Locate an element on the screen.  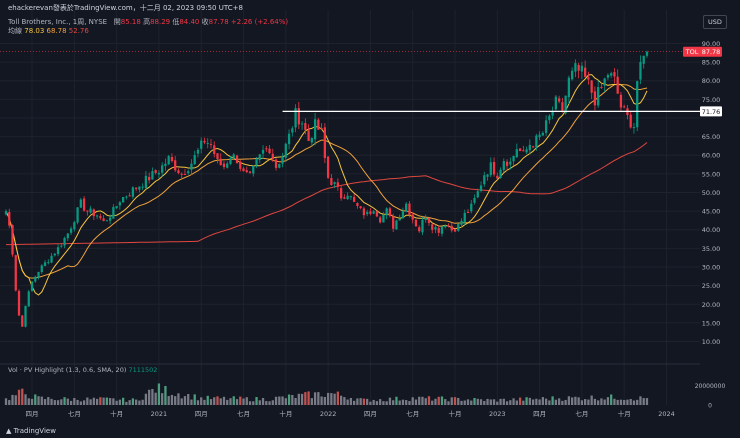
ticker-badge-bg is located at coordinates (692, 51).